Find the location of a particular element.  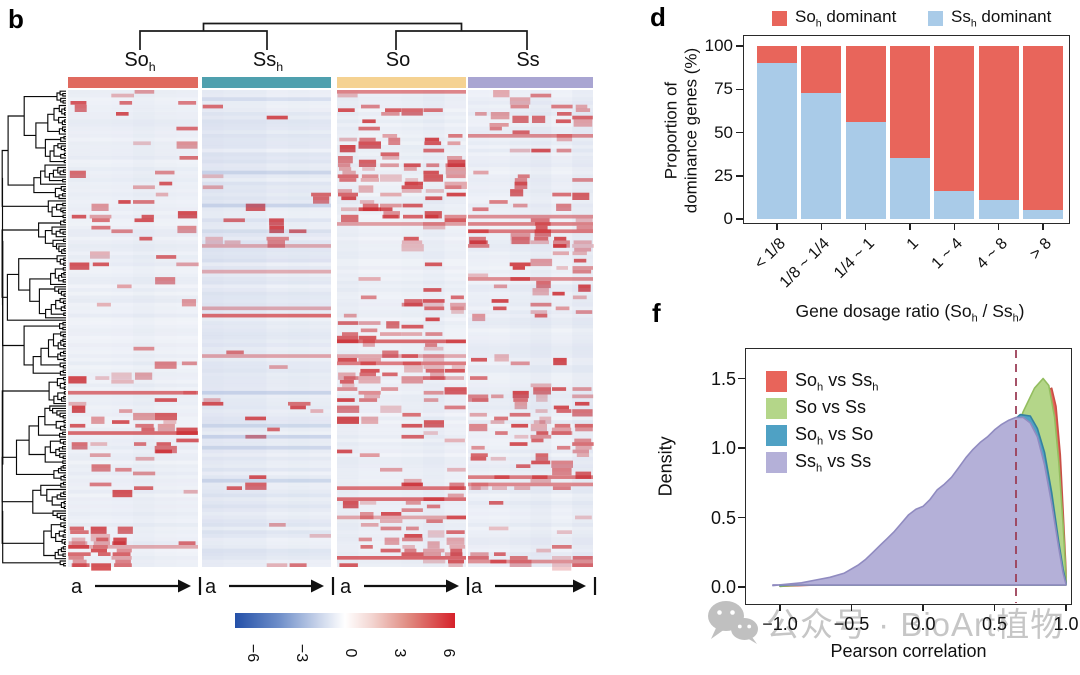

colorbar-tick-label: 6 is located at coordinates (448, 653).